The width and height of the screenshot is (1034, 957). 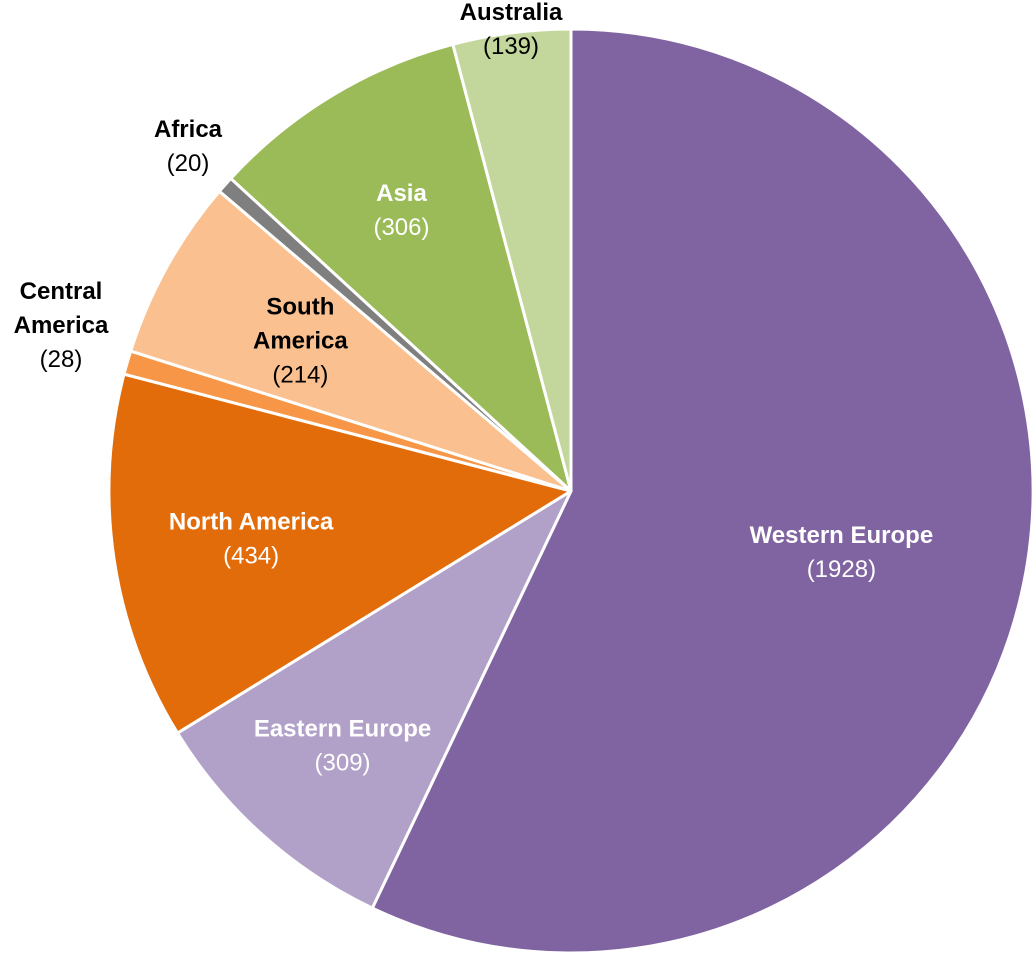 What do you see at coordinates (841, 569) in the screenshot?
I see `label-value-western-europe: (1928)` at bounding box center [841, 569].